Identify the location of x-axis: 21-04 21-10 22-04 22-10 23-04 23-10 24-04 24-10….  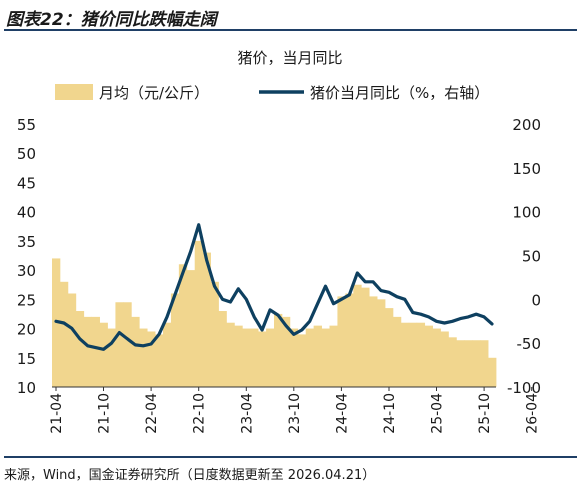
(295, 410).